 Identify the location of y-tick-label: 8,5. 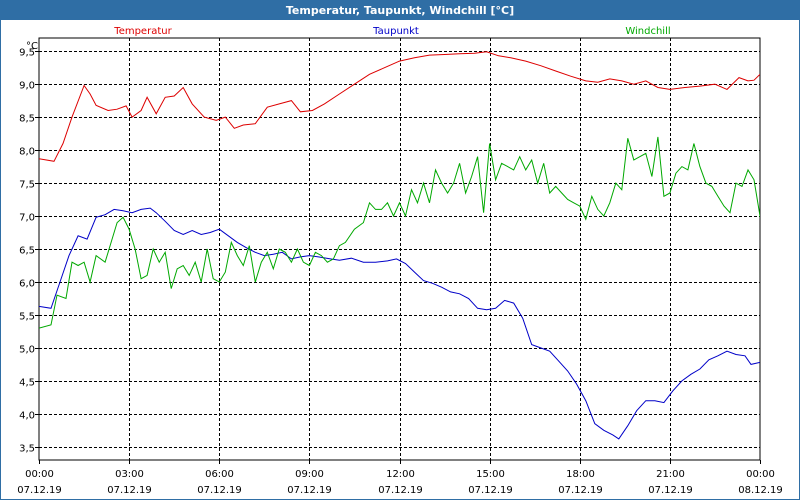
(27, 119).